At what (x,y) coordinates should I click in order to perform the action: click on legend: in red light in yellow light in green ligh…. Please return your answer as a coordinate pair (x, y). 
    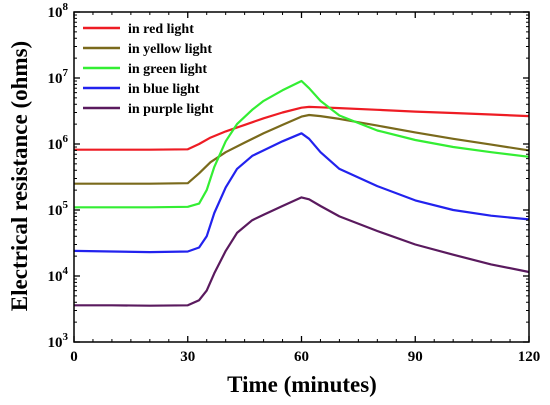
    Looking at the image, I should click on (148, 69).